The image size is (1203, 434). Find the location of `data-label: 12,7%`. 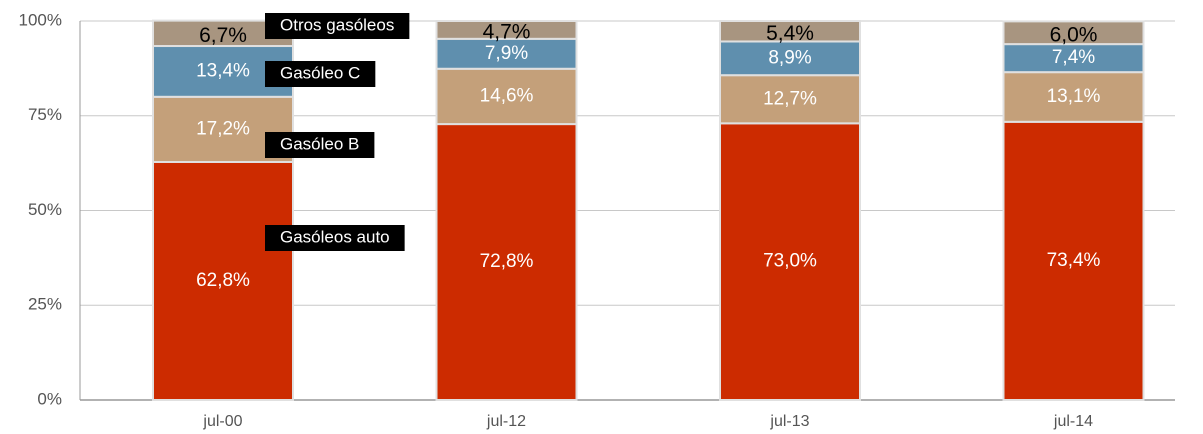

data-label: 12,7% is located at coordinates (790, 98).